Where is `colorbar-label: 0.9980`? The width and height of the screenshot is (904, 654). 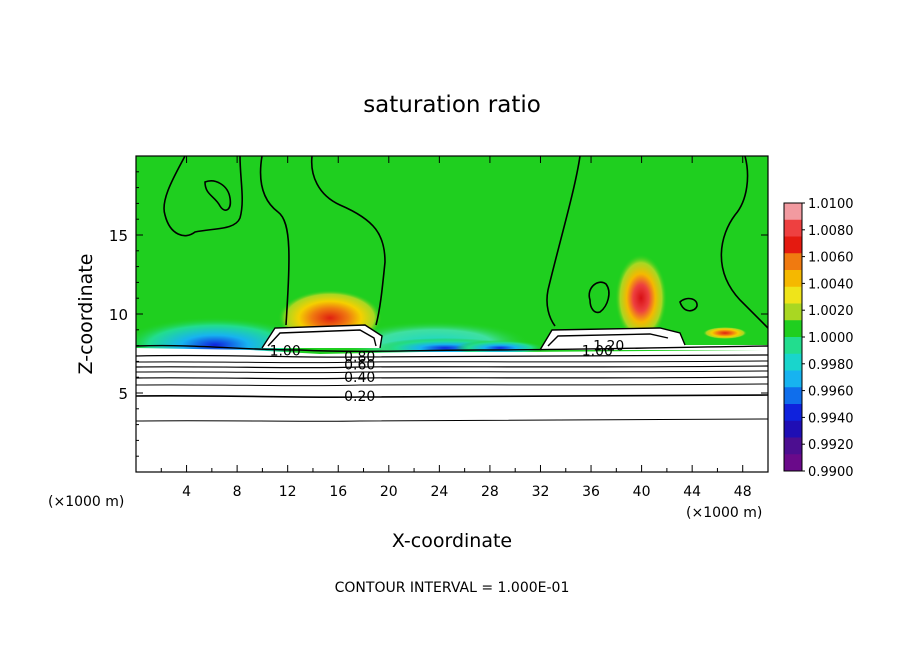
colorbar-label: 0.9980 is located at coordinates (831, 365).